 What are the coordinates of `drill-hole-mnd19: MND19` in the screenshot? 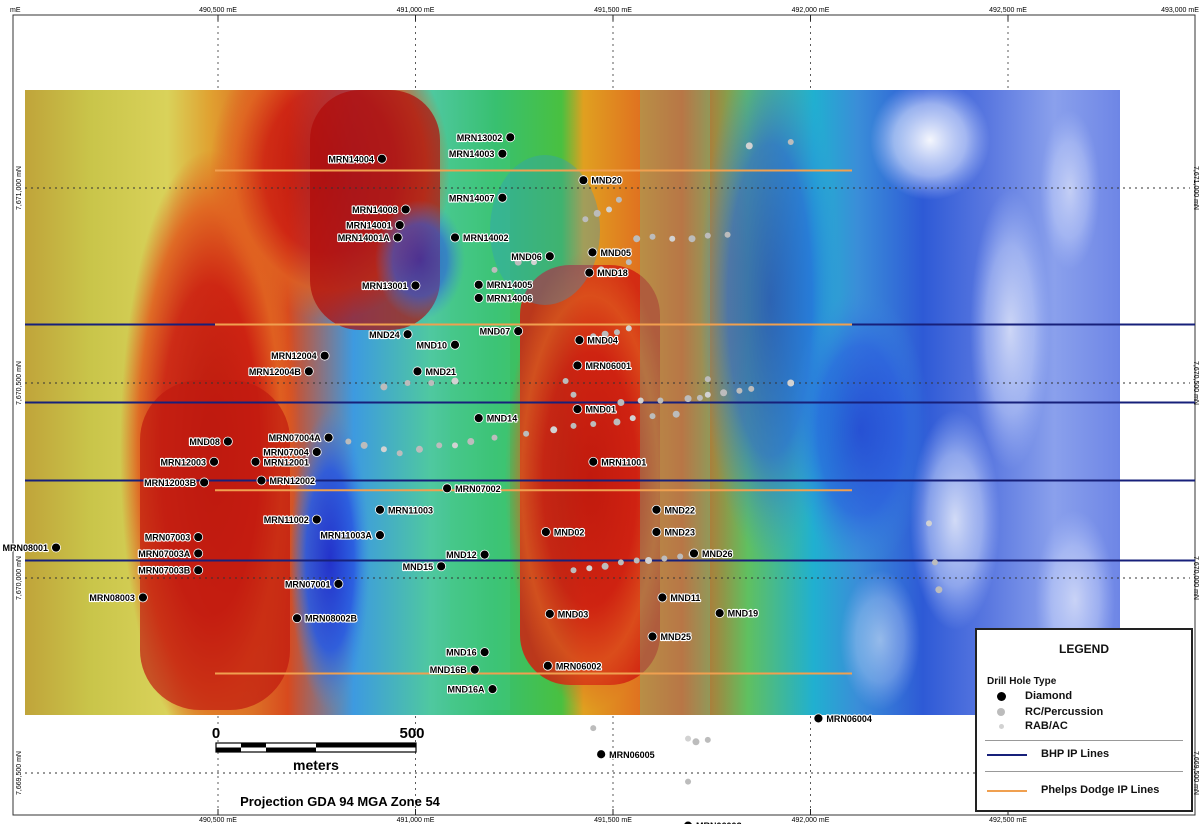 It's located at (736, 613).